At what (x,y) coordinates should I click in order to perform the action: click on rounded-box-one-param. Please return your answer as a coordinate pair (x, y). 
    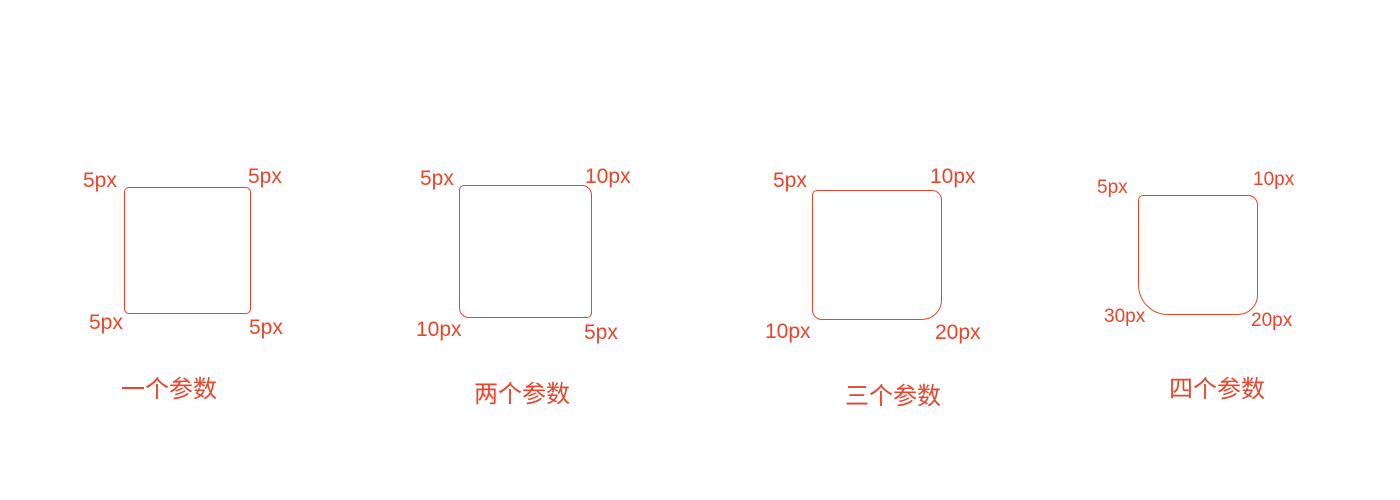
    Looking at the image, I should click on (187, 250).